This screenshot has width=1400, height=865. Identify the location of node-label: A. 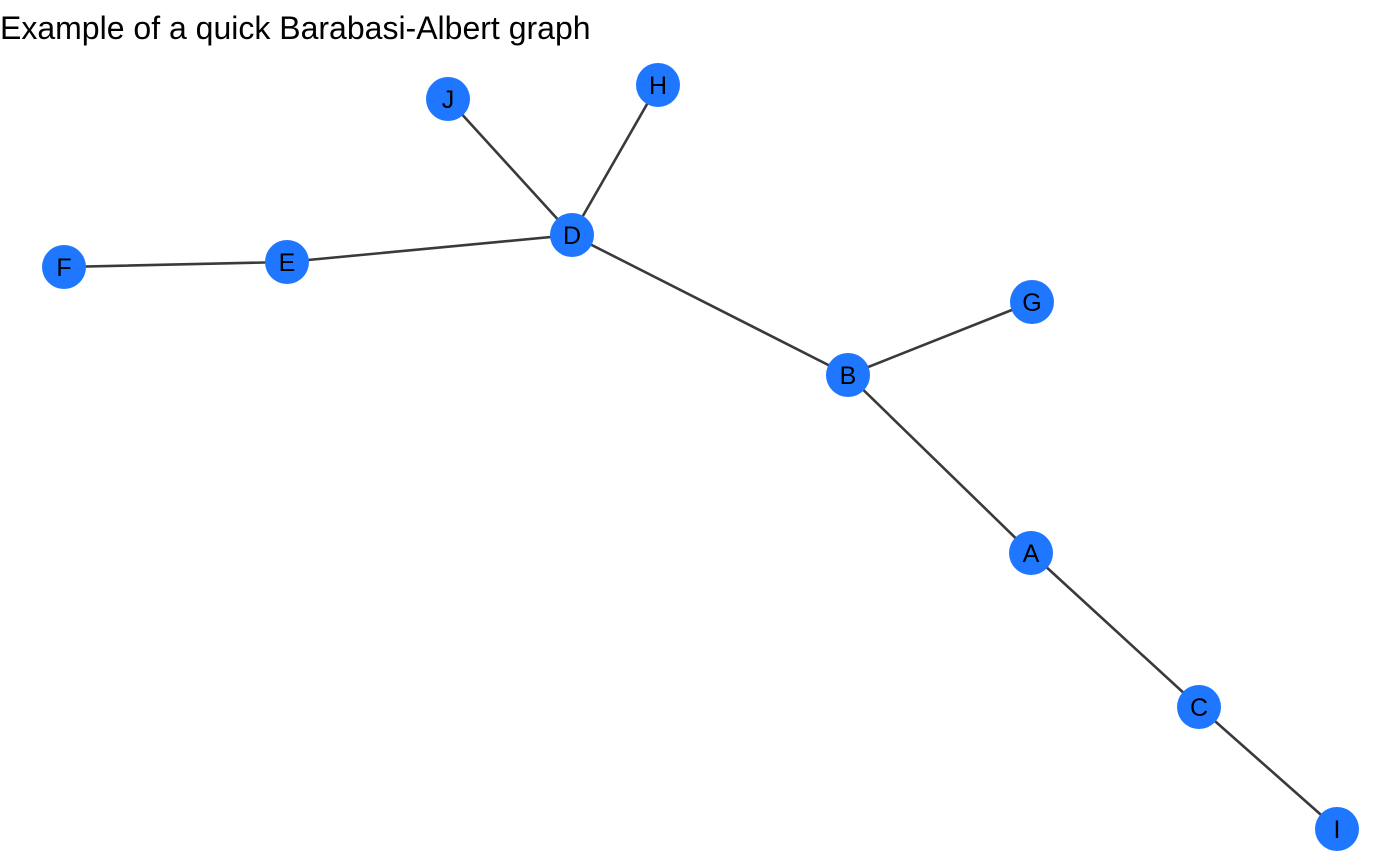
(1031, 554).